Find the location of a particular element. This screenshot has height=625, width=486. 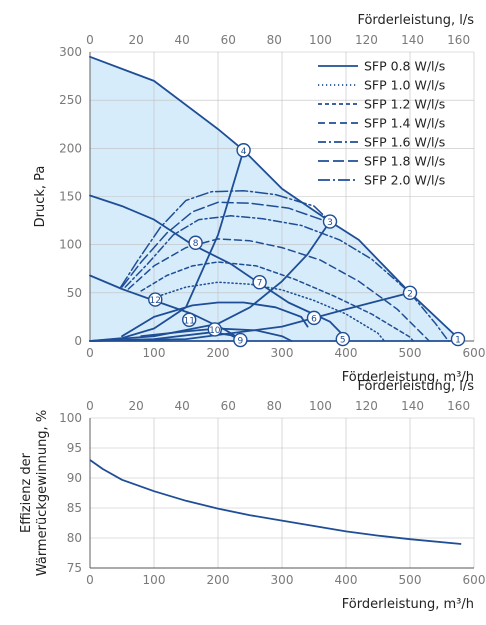

marker-label: 6 is located at coordinates (314, 319).